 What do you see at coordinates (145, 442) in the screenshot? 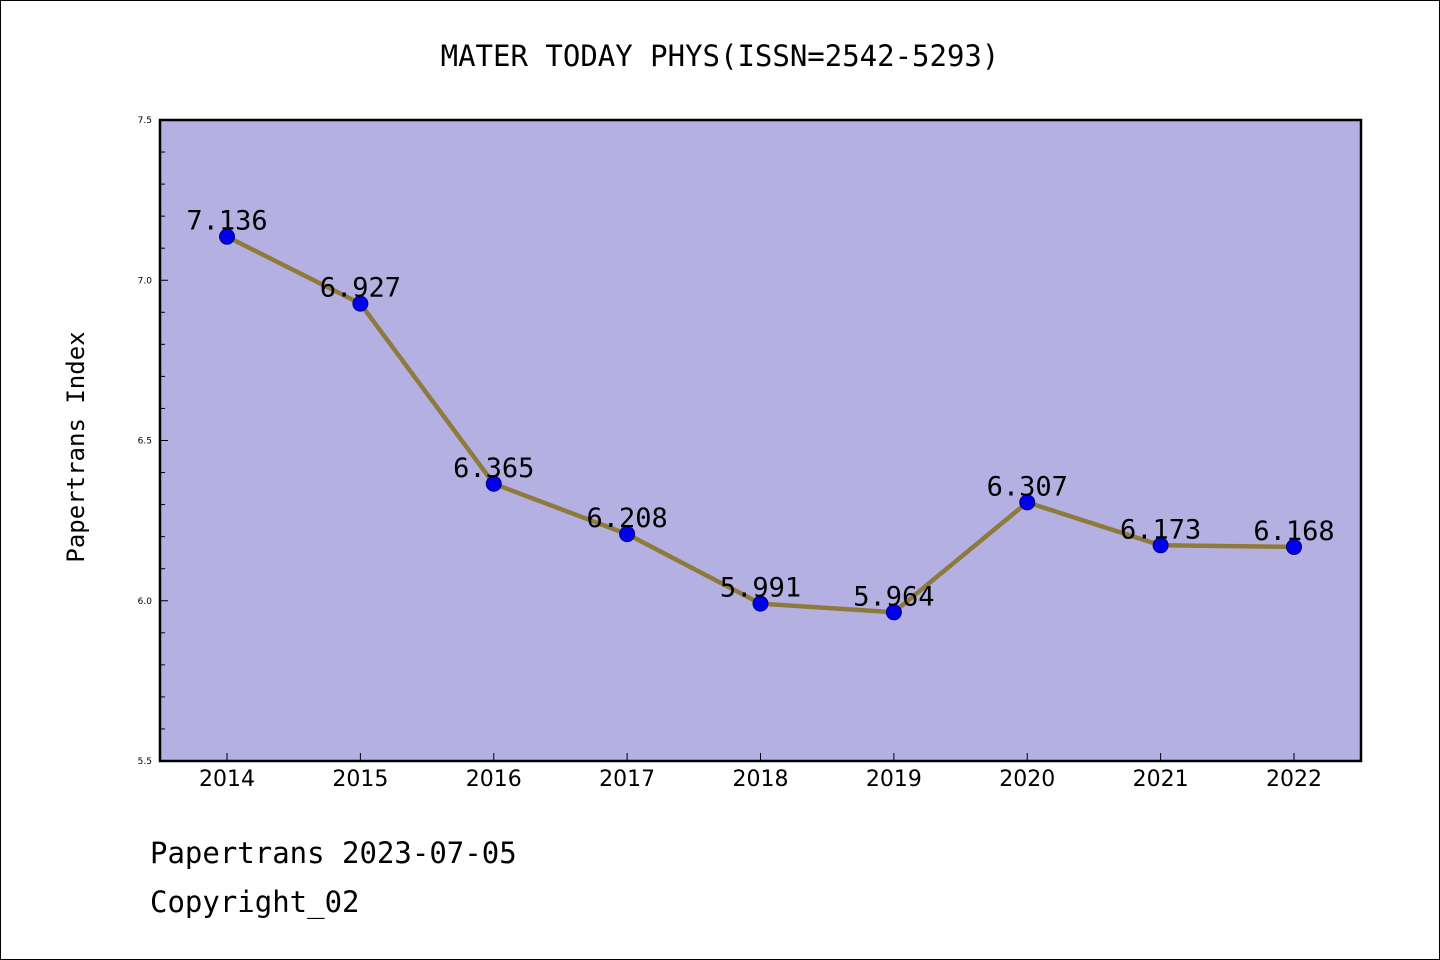
I see `y-tick-label: 6.5` at bounding box center [145, 442].